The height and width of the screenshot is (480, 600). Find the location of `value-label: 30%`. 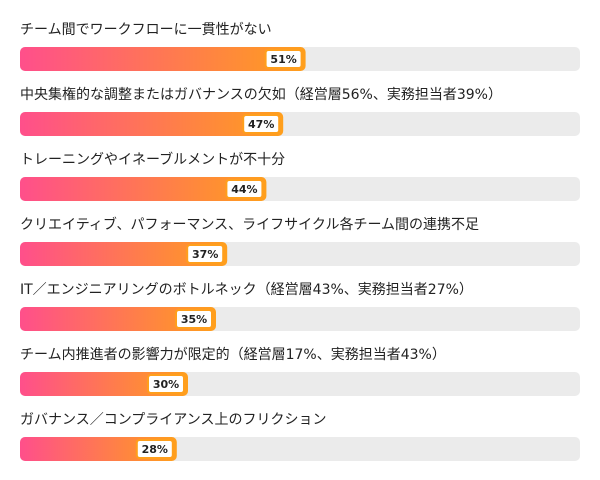

value-label: 30% is located at coordinates (166, 384).